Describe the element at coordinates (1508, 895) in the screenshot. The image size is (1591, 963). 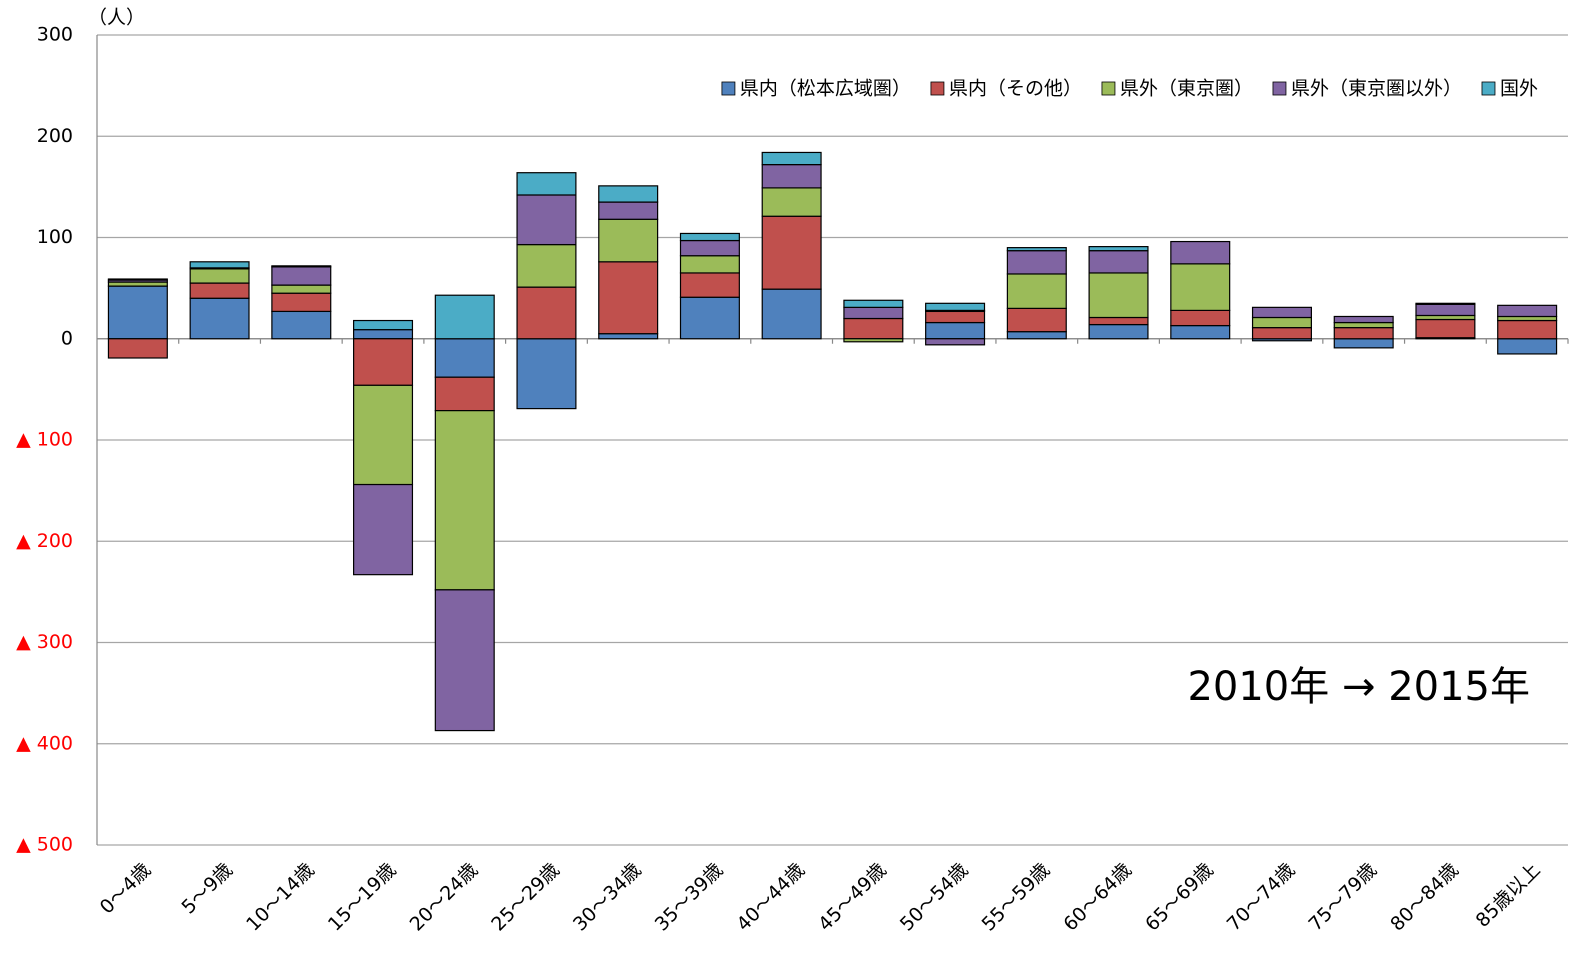
I see `x-tick-label: 85歳以上` at that location.